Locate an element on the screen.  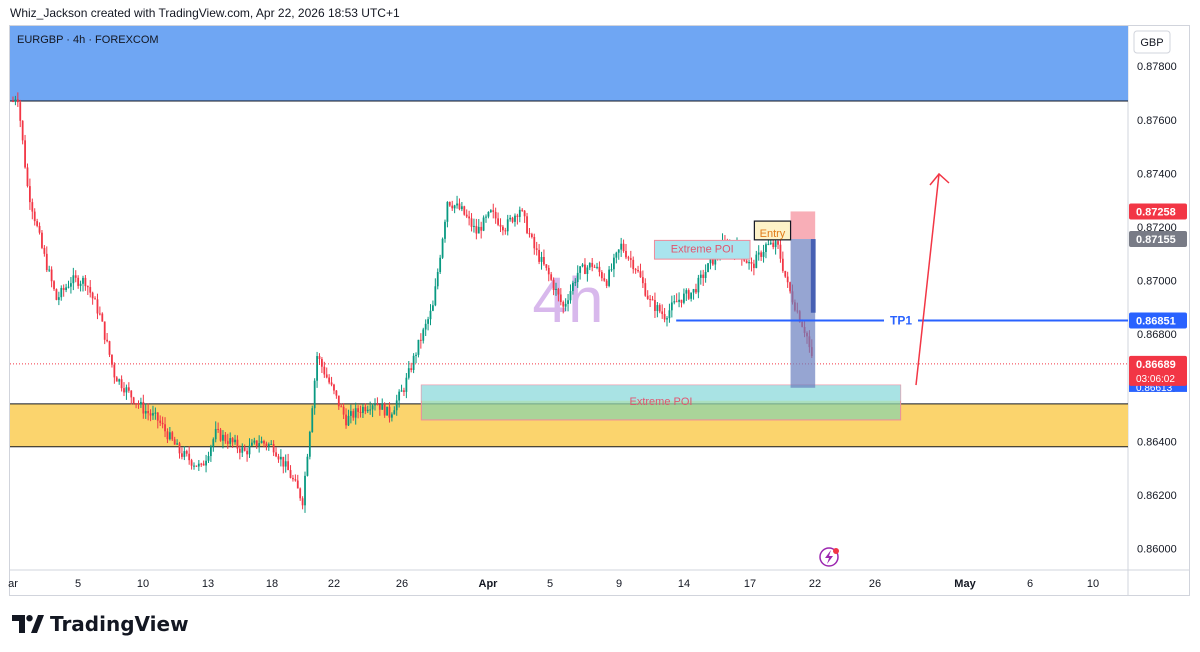
upper-supply-zone is located at coordinates (569, 64).